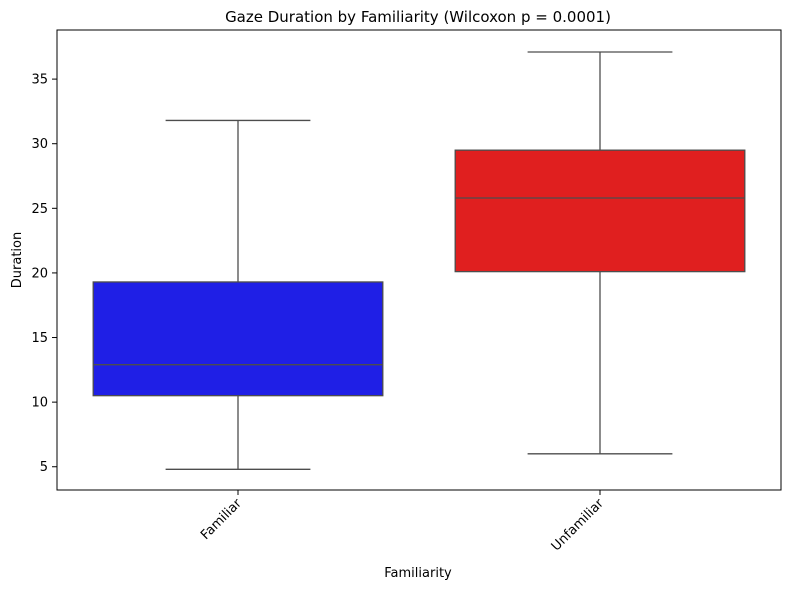 This screenshot has height=595, width=790. Describe the element at coordinates (44, 467) in the screenshot. I see `y-tick-label: 5` at that location.